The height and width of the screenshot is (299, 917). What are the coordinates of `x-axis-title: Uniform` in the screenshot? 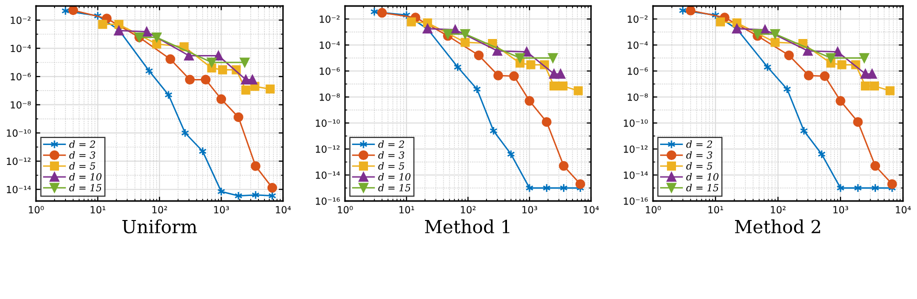 It's located at (159, 226).